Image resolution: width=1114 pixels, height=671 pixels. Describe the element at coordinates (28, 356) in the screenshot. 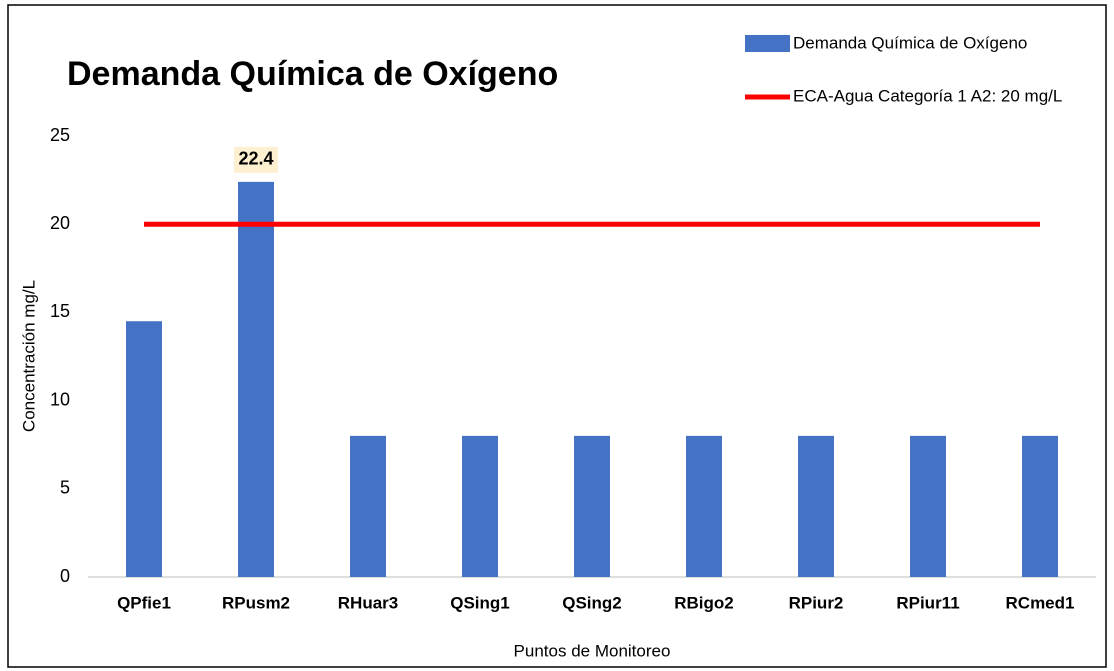

I see `y-axis-label: Concentración mg/L` at that location.